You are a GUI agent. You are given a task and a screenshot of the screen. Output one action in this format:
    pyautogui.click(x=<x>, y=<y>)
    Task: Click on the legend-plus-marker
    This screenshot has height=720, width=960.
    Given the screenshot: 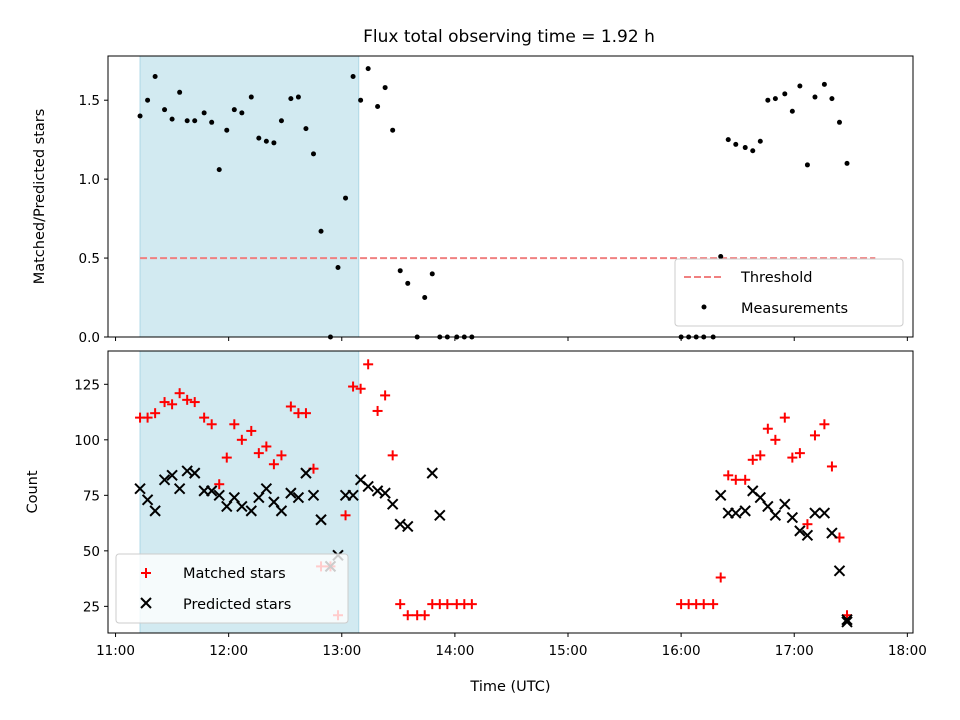 What is the action you would take?
    pyautogui.click(x=146, y=573)
    